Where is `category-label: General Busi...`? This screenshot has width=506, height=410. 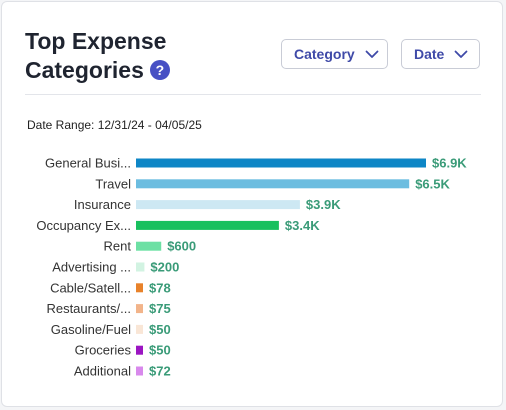
category-label: General Busi... is located at coordinates (88, 163).